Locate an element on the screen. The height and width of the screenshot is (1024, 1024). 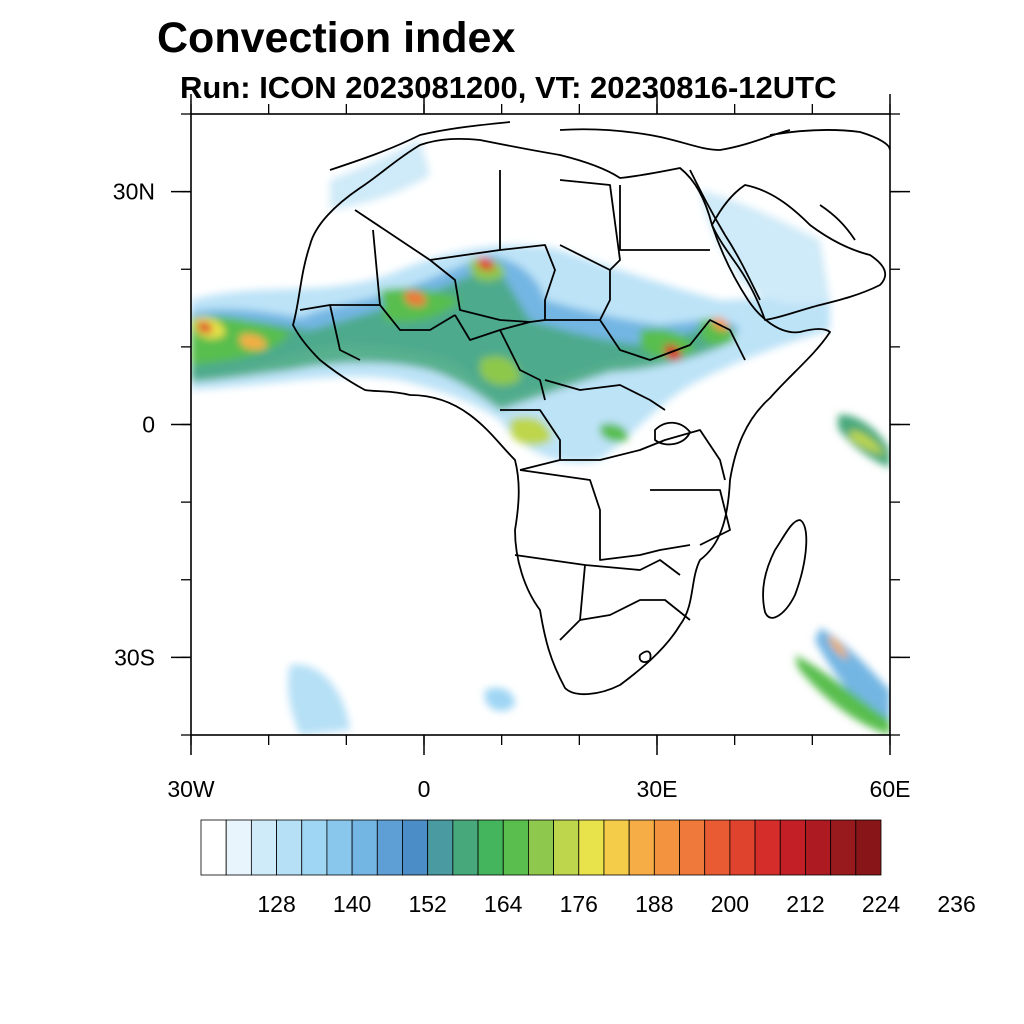
chart-title: Convection index is located at coordinates (336, 38).